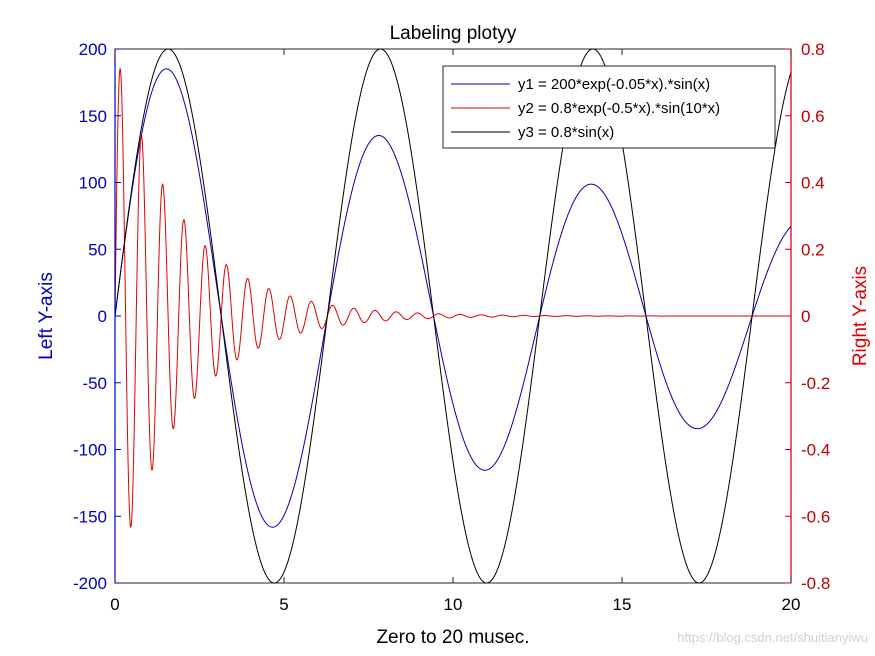 The image size is (875, 656). I want to click on left-y-tick-label: -150, so click(90, 516).